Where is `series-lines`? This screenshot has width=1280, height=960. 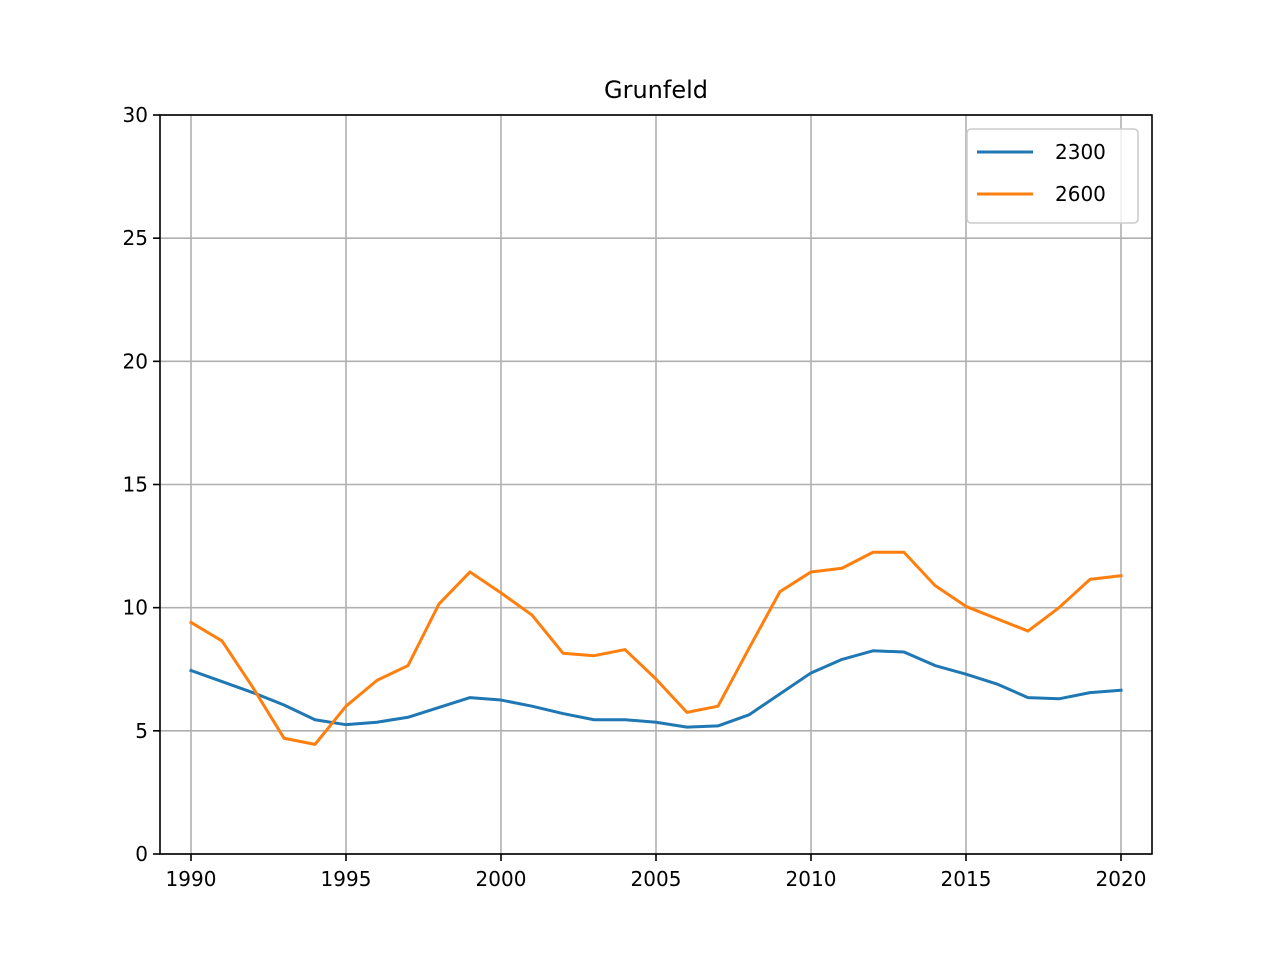 series-lines is located at coordinates (655, 648).